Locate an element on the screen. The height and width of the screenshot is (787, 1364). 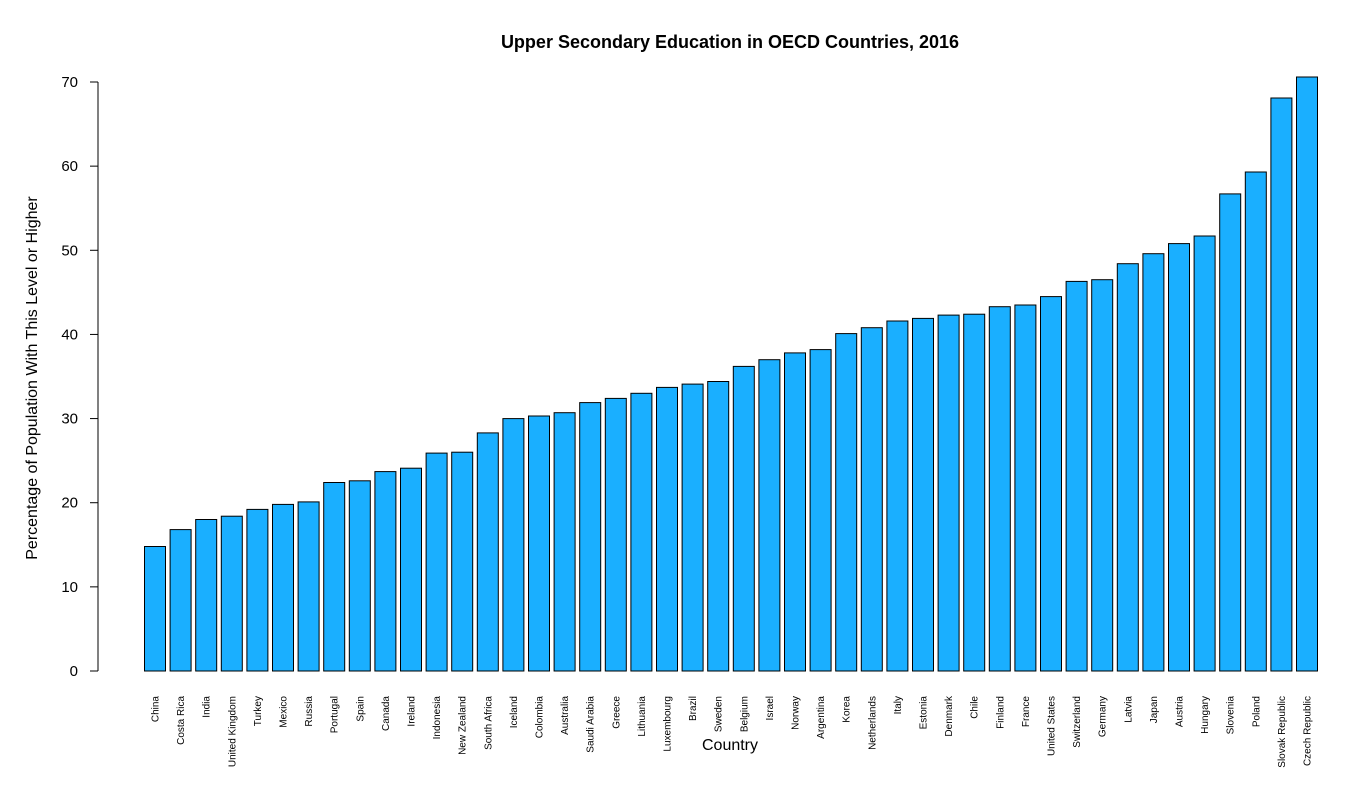
x-tick-label: Korea is located at coordinates (847, 709).